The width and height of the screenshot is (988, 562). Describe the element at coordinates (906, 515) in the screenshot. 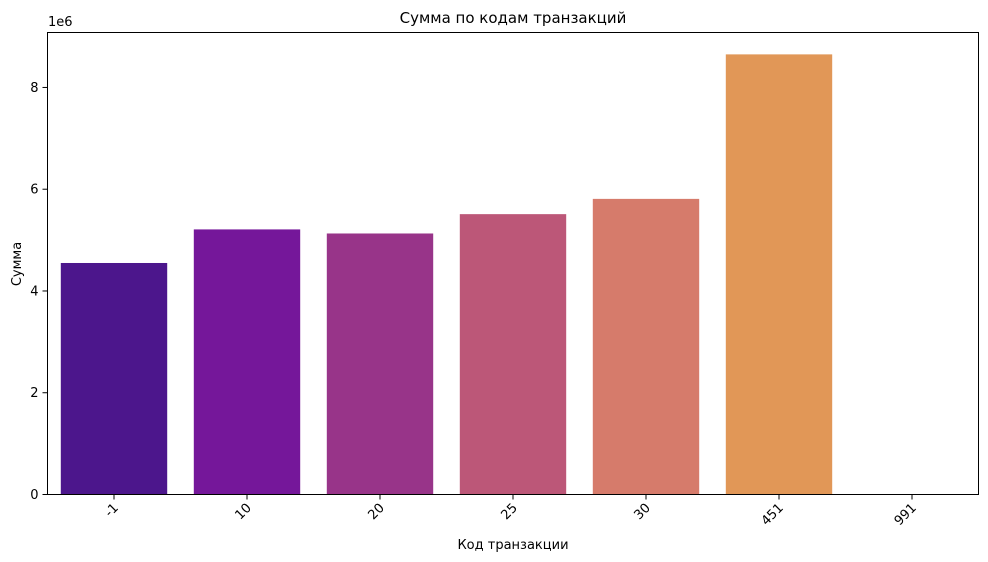

I see `x-tick-label: 991` at that location.